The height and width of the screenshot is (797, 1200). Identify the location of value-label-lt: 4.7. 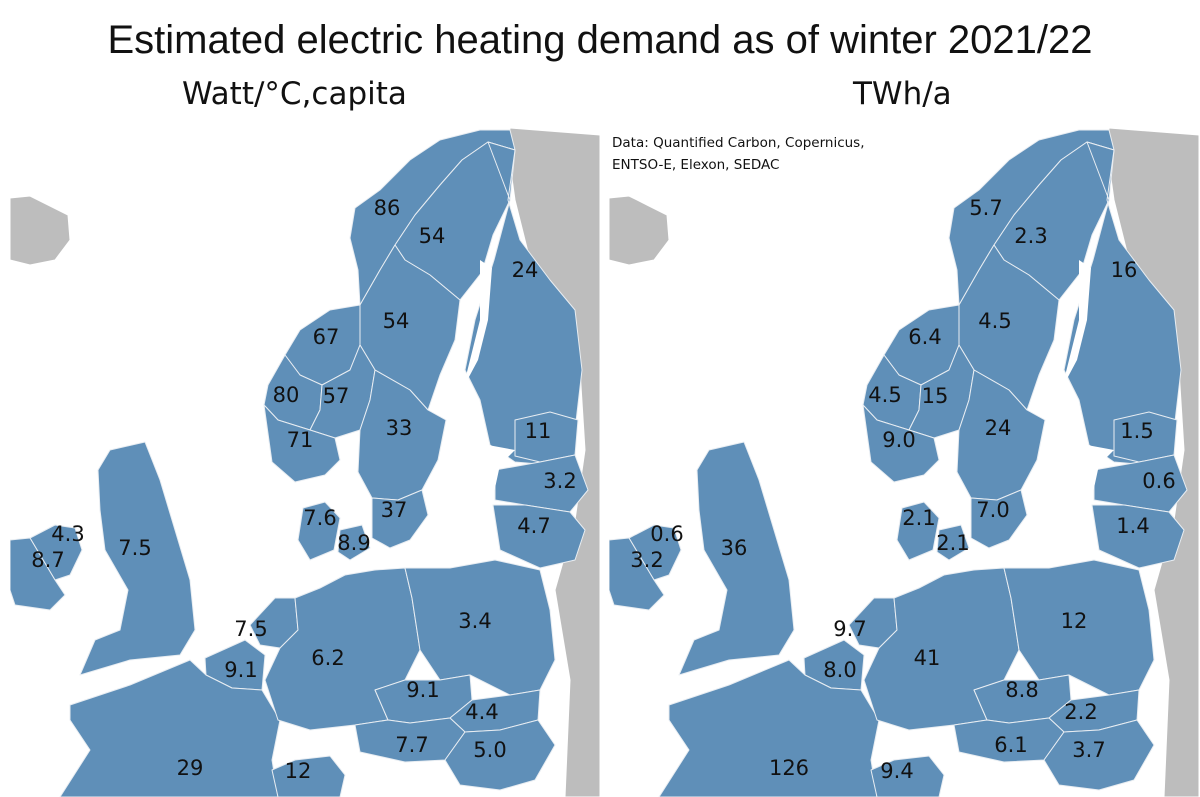
(534, 526).